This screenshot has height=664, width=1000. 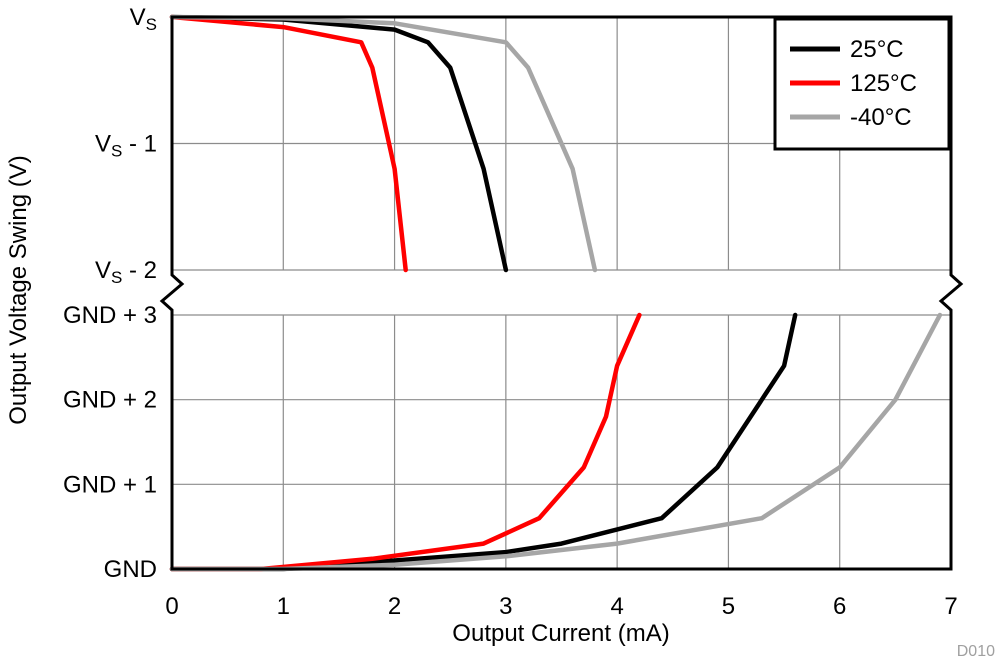 What do you see at coordinates (126, 146) in the screenshot?
I see `y-tick-label: VS - 1` at bounding box center [126, 146].